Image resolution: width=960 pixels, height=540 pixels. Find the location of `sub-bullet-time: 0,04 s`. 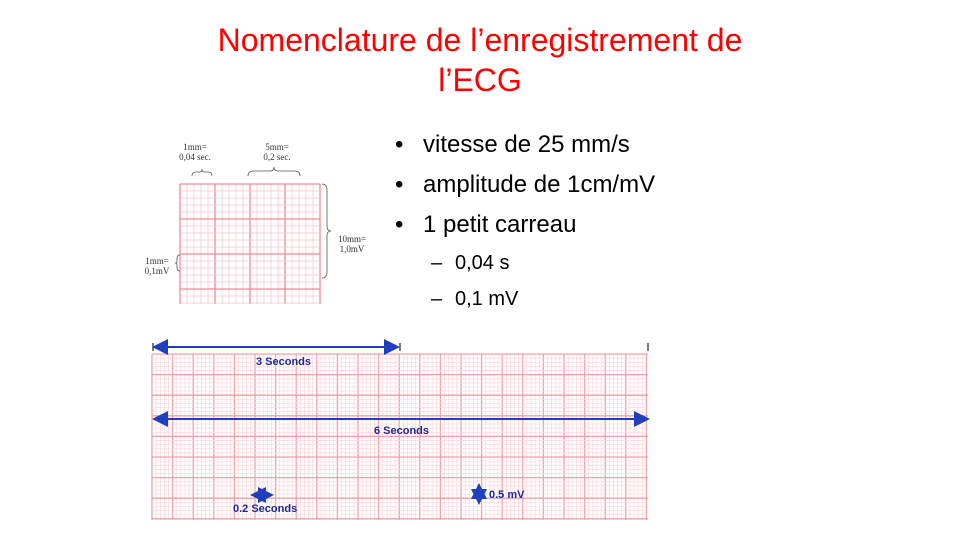

sub-bullet-time: 0,04 s is located at coordinates (605, 263).